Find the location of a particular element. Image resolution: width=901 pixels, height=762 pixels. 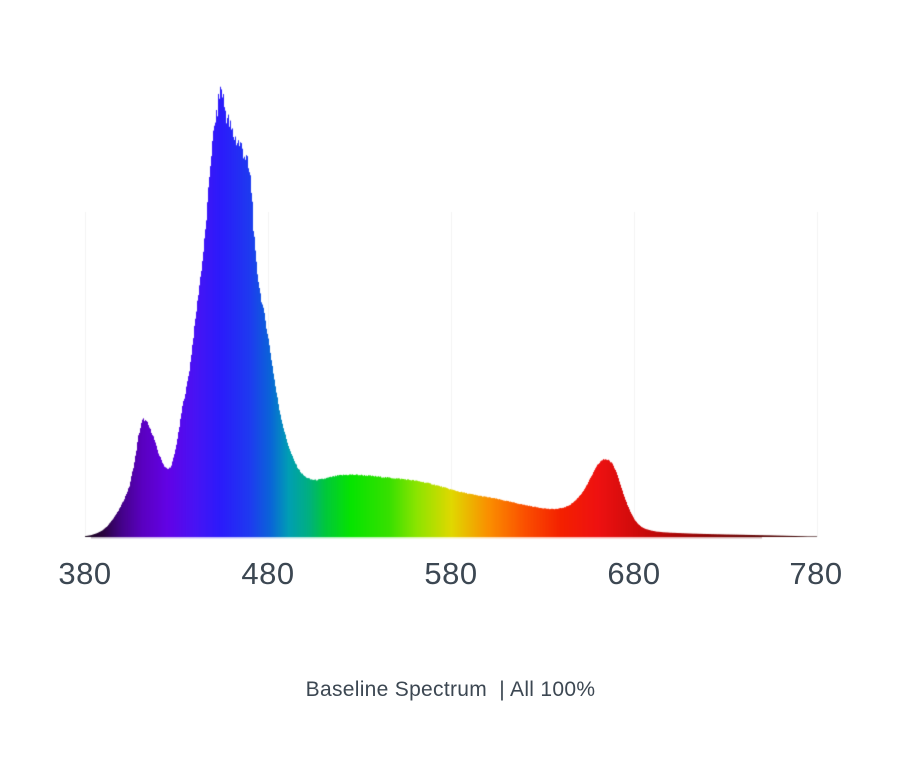

x-tick-label-780: 780 is located at coordinates (816, 573).